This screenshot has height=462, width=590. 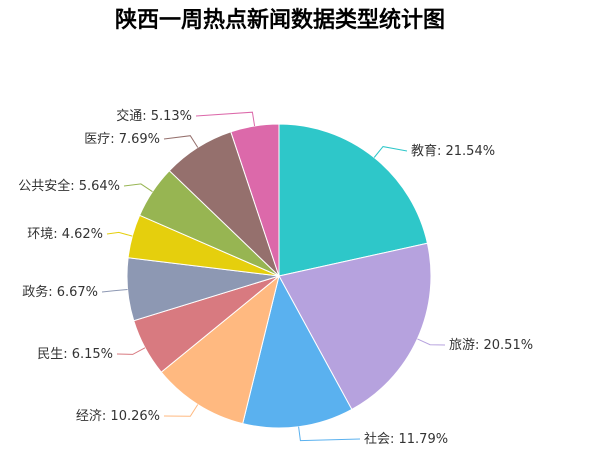 I want to click on chart-title: 陕西一周热点新闻数据类型统计图, so click(x=279, y=20).